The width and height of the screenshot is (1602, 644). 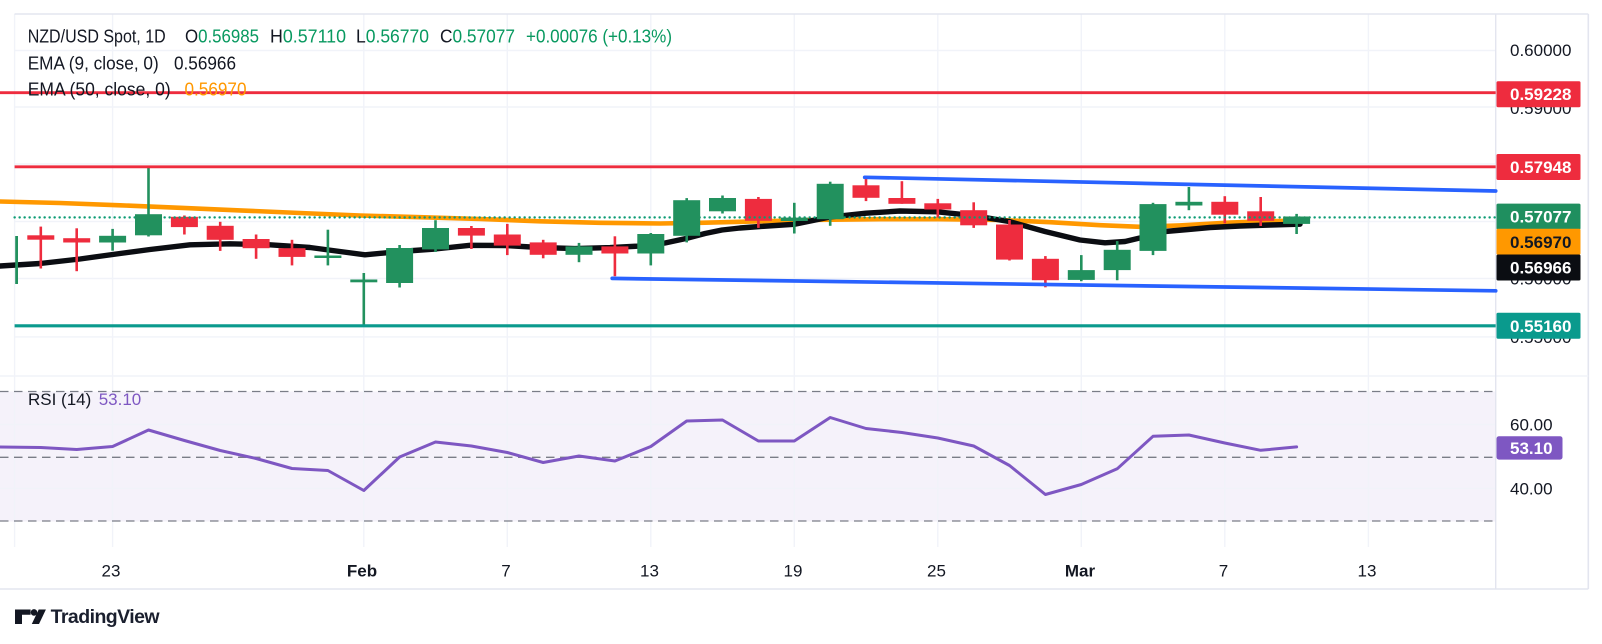 I want to click on svg-text: +0.00076 (+0.13%), so click(x=599, y=37).